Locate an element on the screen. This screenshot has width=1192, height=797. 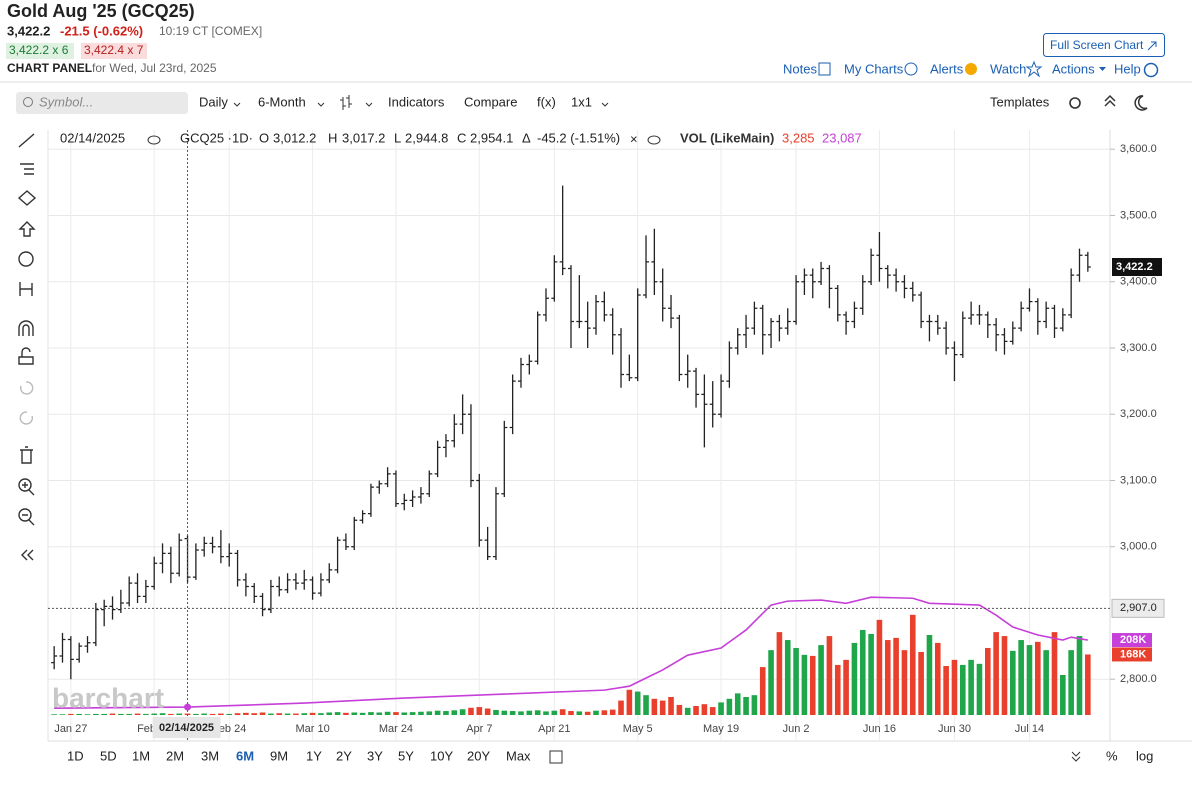
range-button: 1D is located at coordinates (75, 755).